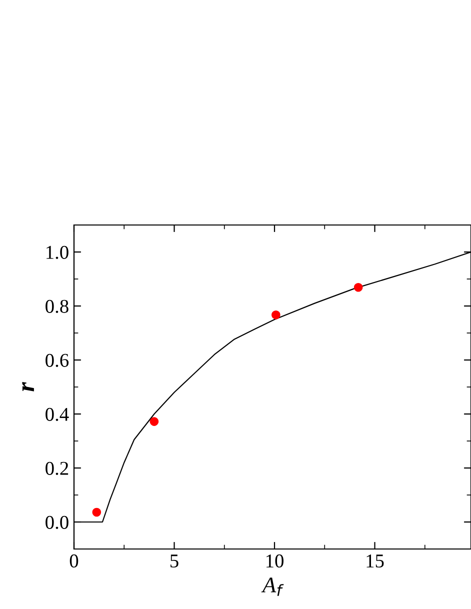 The height and width of the screenshot is (609, 471). What do you see at coordinates (375, 561) in the screenshot?
I see `x-tick-label: 15` at bounding box center [375, 561].